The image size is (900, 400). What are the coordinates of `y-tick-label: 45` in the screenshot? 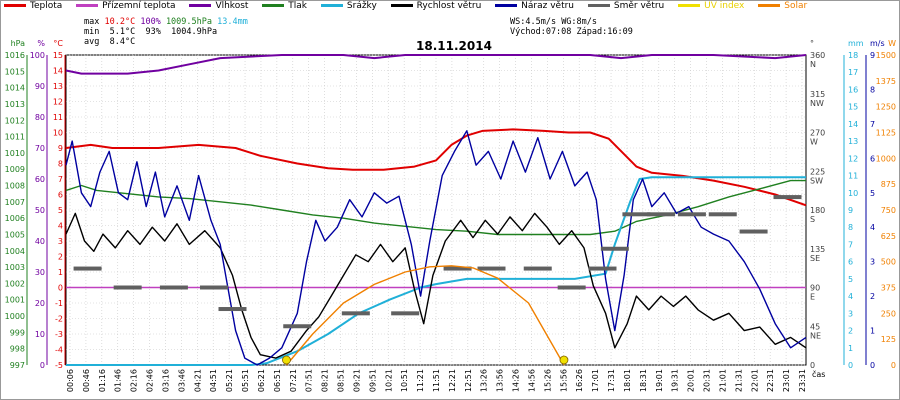 It's located at (815, 326).